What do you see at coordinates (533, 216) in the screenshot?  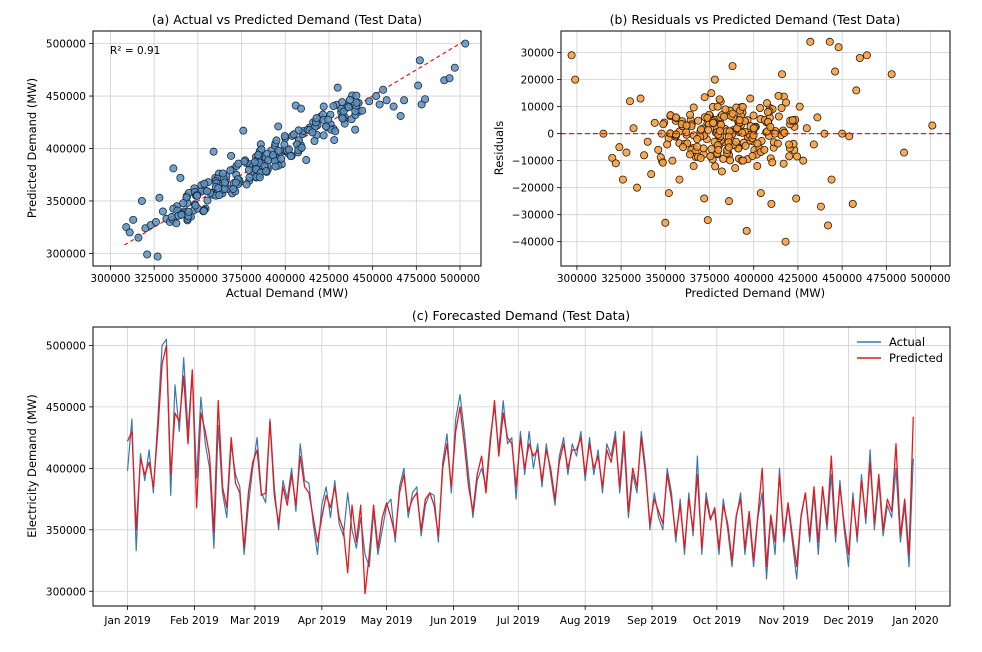 I see `panel-b-ytick-label: −30000` at bounding box center [533, 216].